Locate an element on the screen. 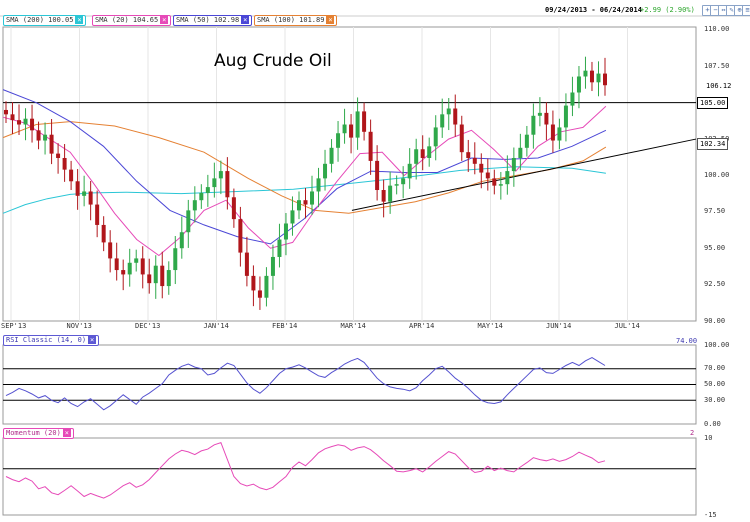 This screenshot has width=750, height=522. indicator-label: SMA (100) 101.89 is located at coordinates (291, 20).